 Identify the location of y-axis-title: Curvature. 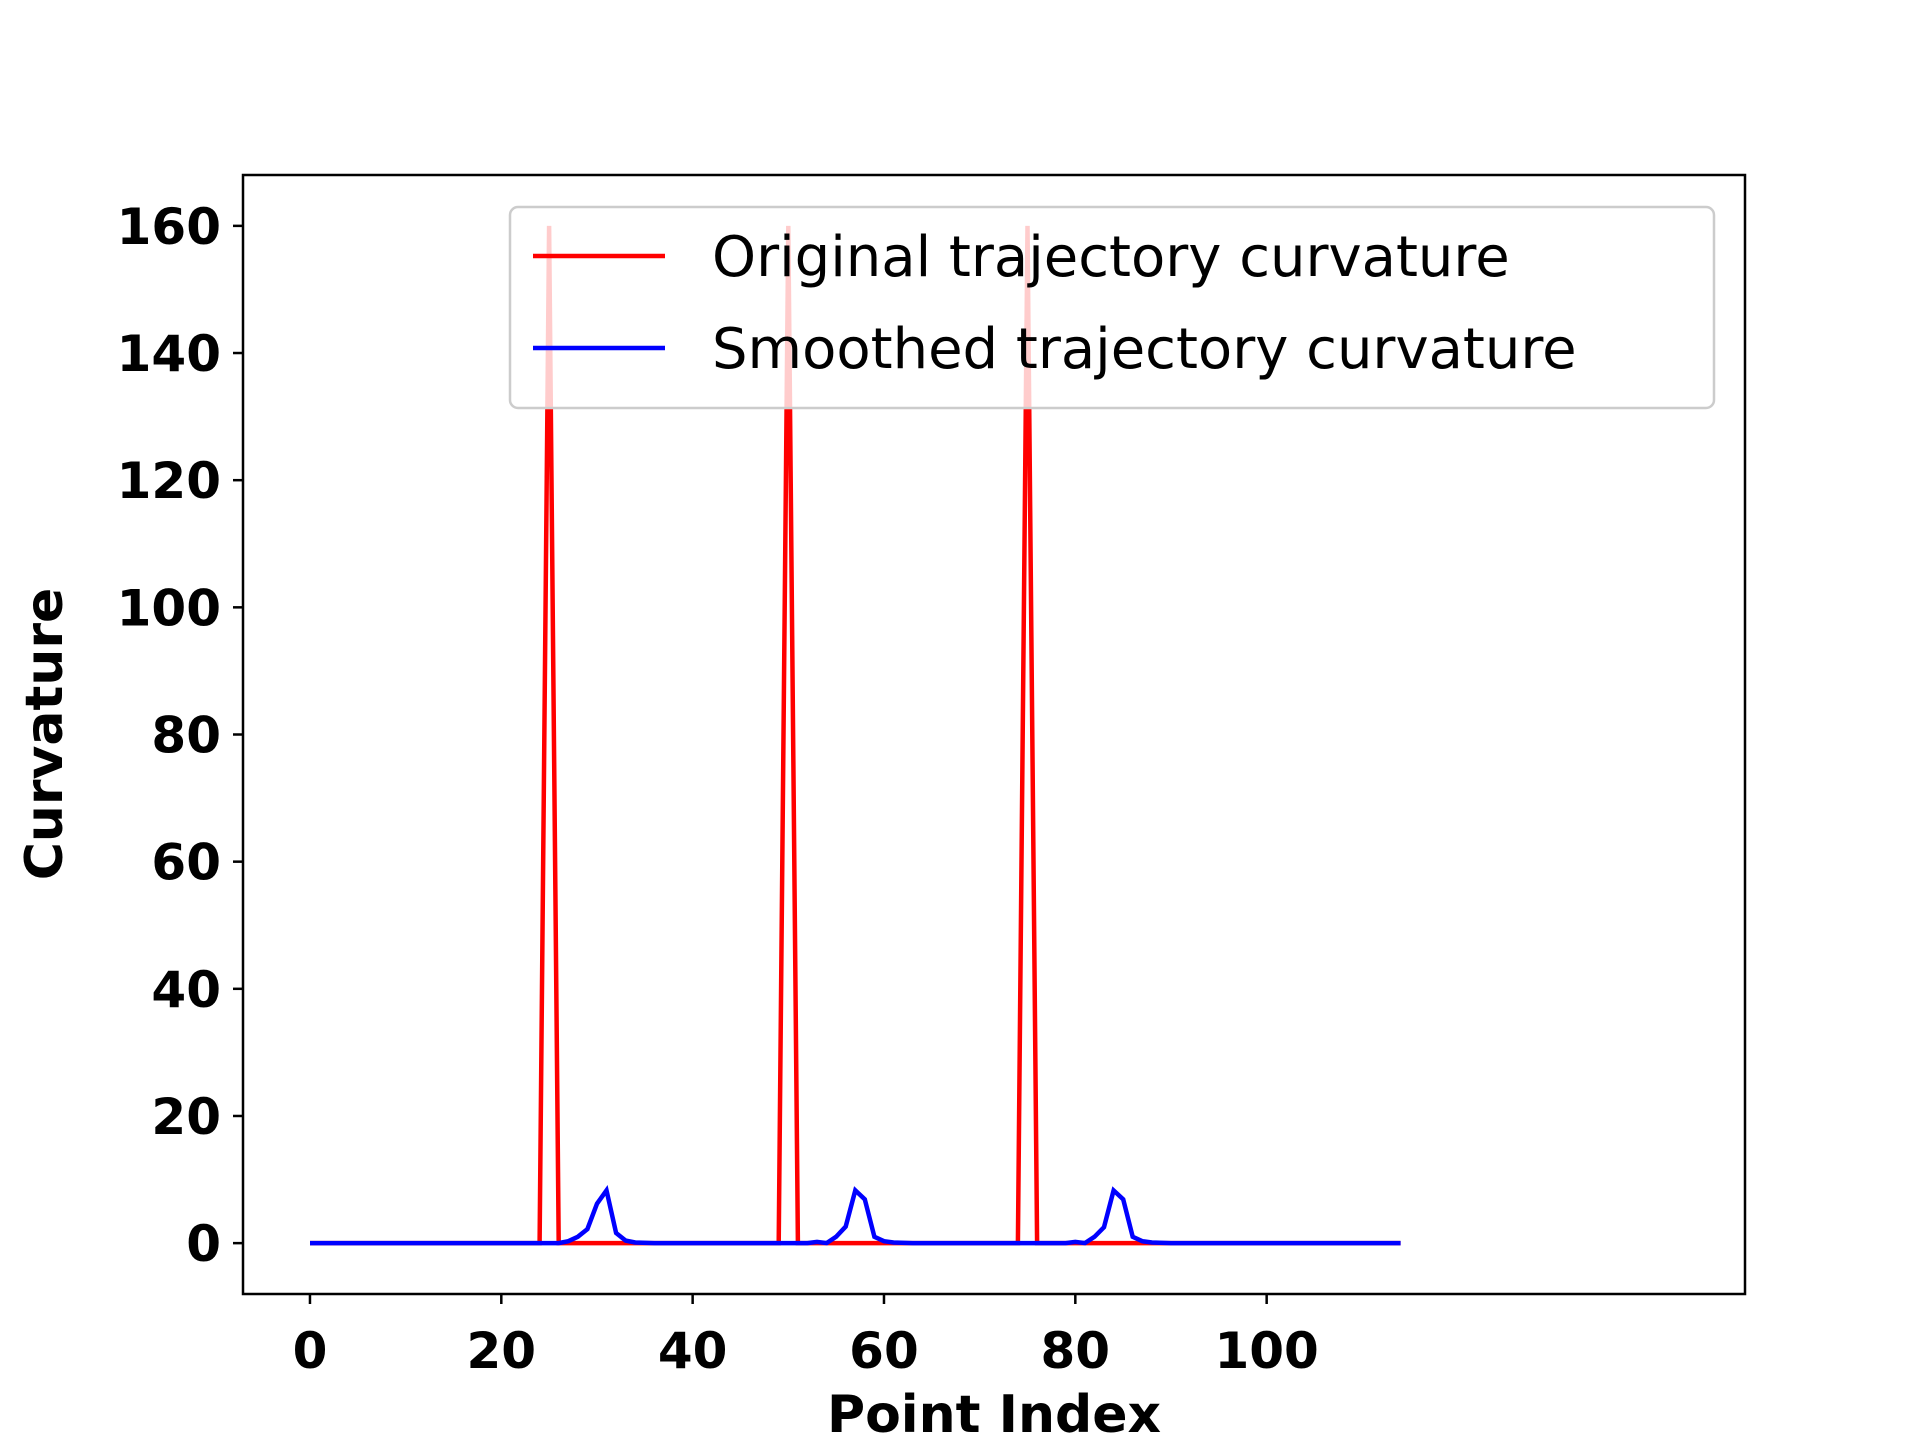
(45, 734).